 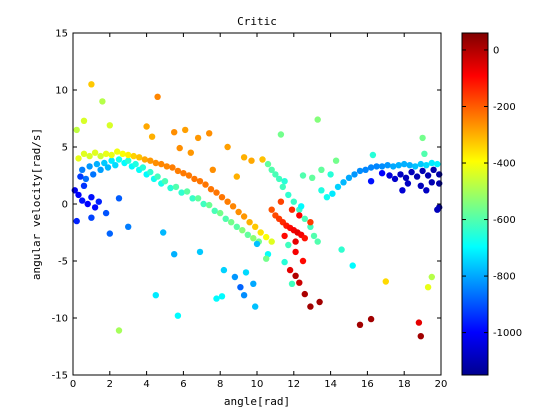 What do you see at coordinates (146, 384) in the screenshot?
I see `x-tick-label: 4` at bounding box center [146, 384].